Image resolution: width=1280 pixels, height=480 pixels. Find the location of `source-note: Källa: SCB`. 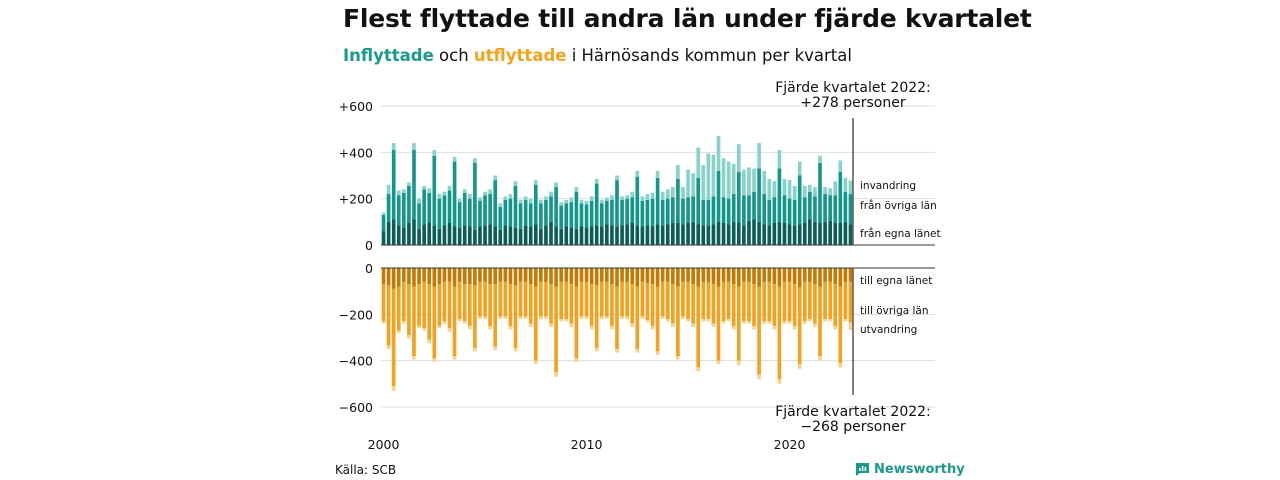

source-note: Källa: SCB is located at coordinates (366, 470).